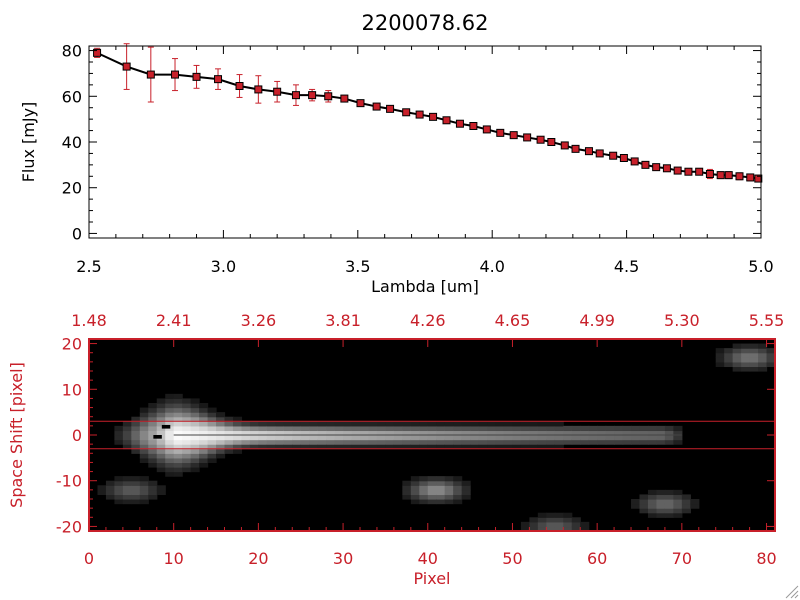 This screenshot has width=800, height=600. Describe the element at coordinates (77, 233) in the screenshot. I see `y-tick-label: 0` at that location.